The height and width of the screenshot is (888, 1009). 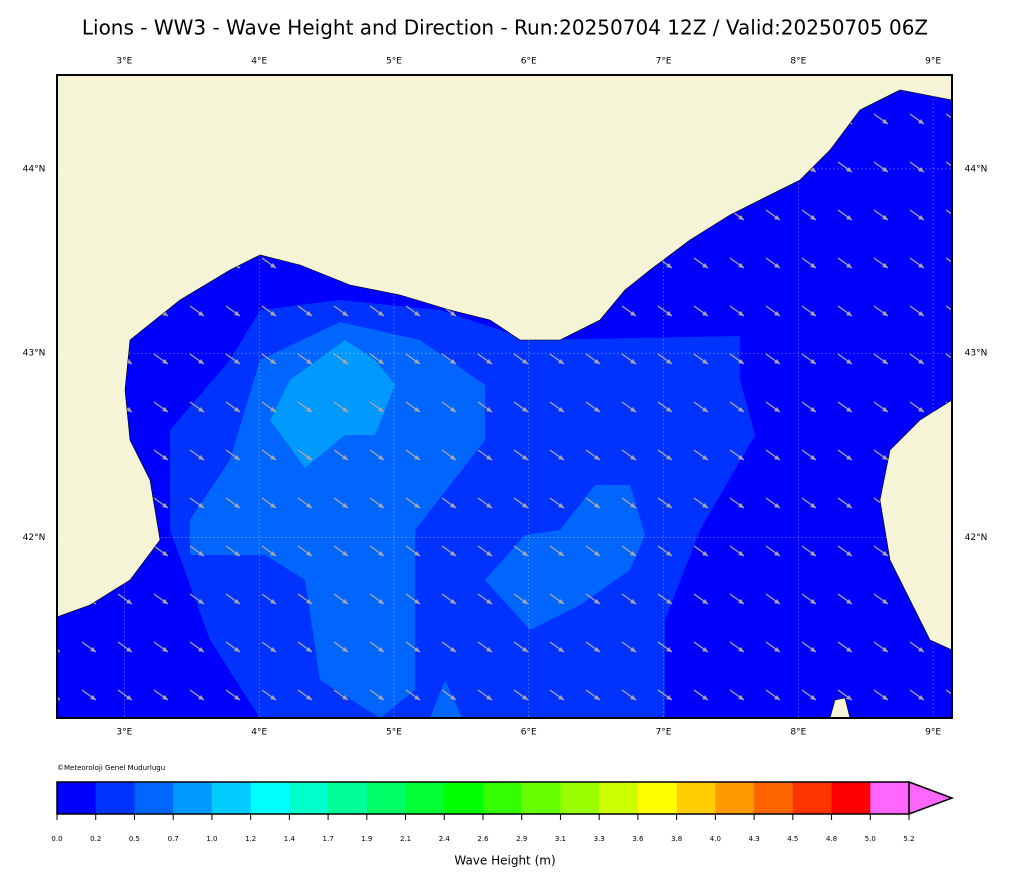 I want to click on colorbar-tick-label: 2.6, so click(x=483, y=839).